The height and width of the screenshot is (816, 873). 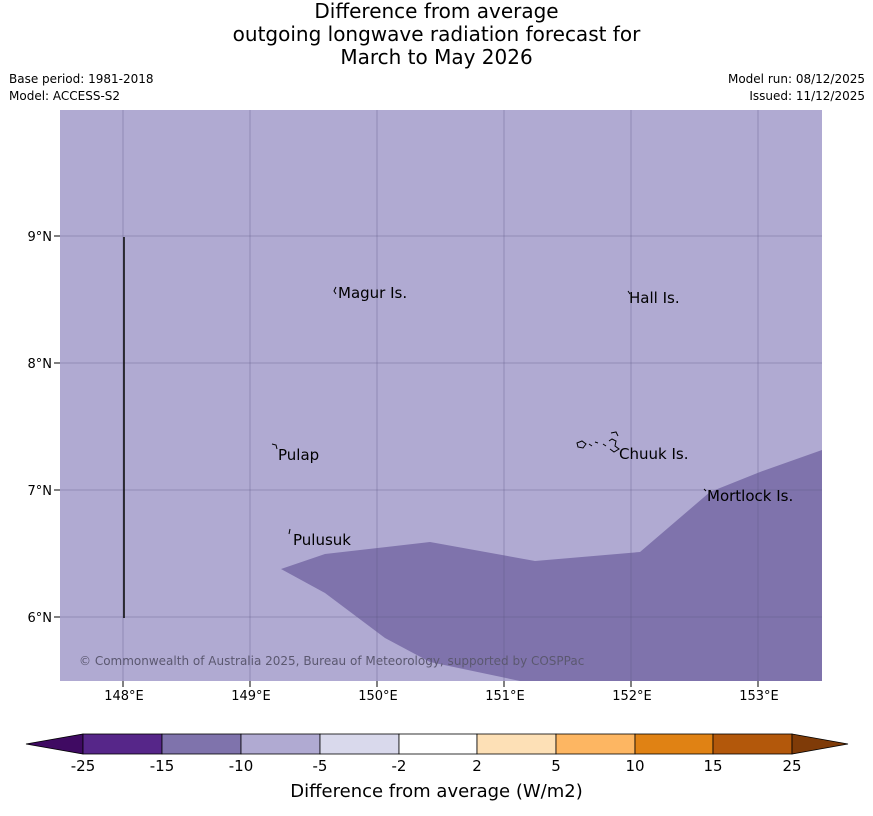 I want to click on meta-right: Model run: 08/12/2025 Issued: 11/12/2025, so click(x=796, y=88).